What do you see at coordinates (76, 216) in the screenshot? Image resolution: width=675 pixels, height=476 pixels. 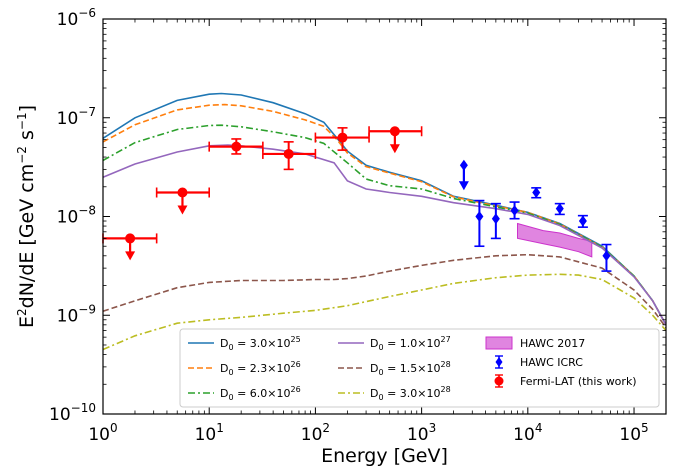 I see `y-tick-label: 10⁻⁸` at bounding box center [76, 216].